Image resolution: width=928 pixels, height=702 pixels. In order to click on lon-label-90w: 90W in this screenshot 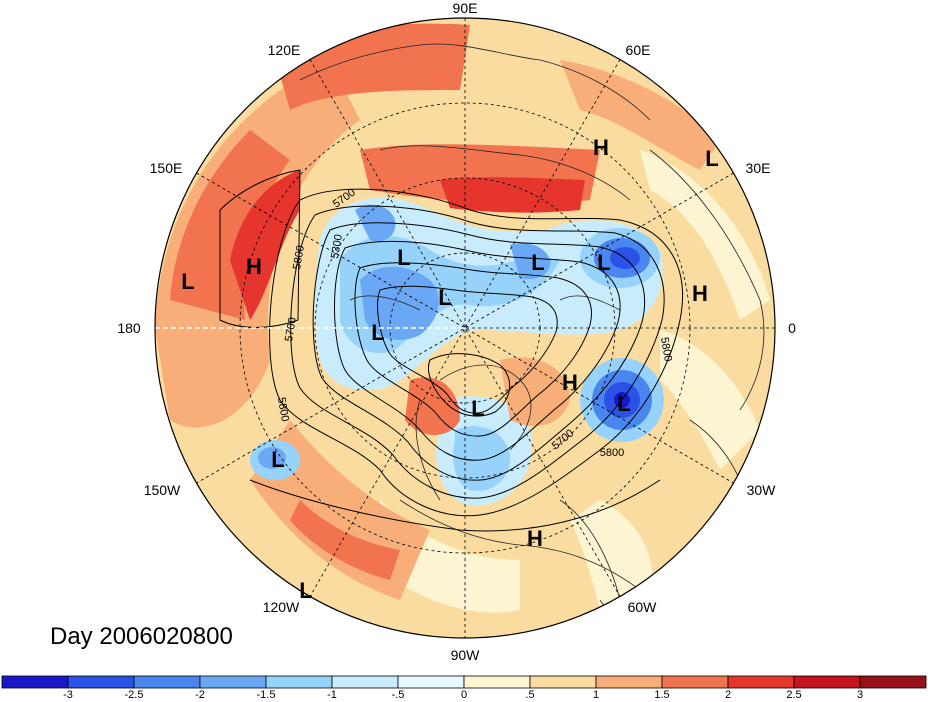, I will do `click(466, 655)`.